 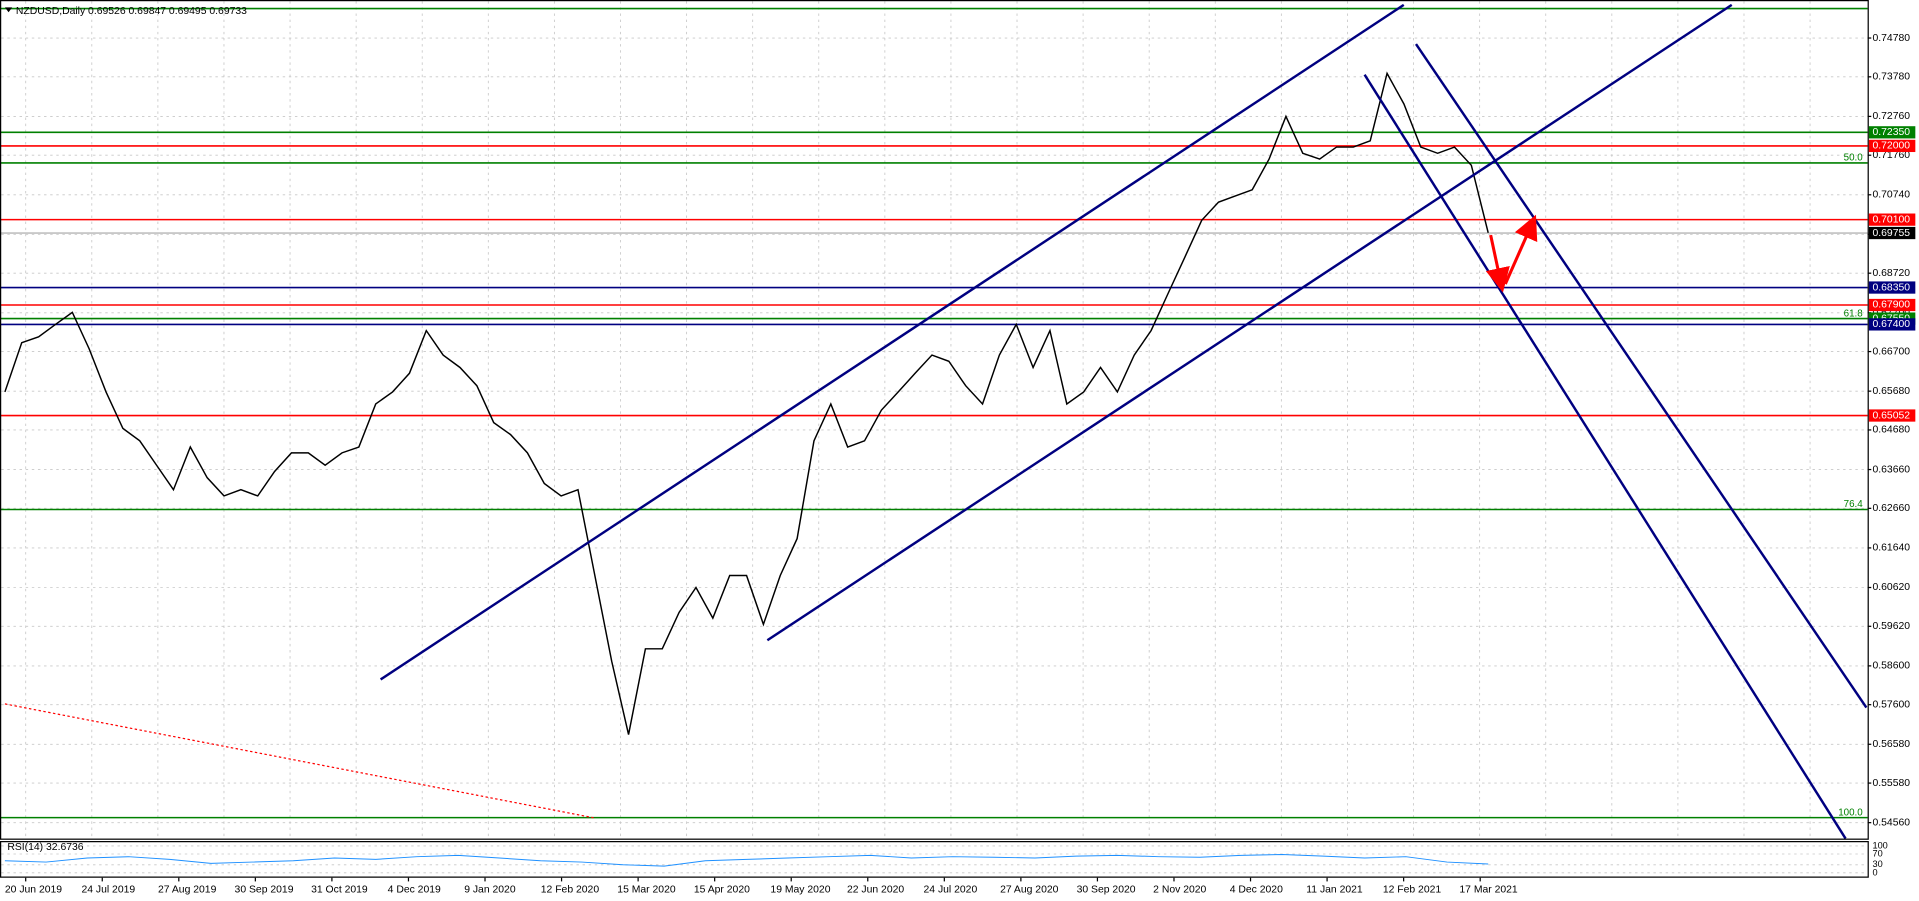 I want to click on level-label: 0.70100, so click(x=1891, y=219).